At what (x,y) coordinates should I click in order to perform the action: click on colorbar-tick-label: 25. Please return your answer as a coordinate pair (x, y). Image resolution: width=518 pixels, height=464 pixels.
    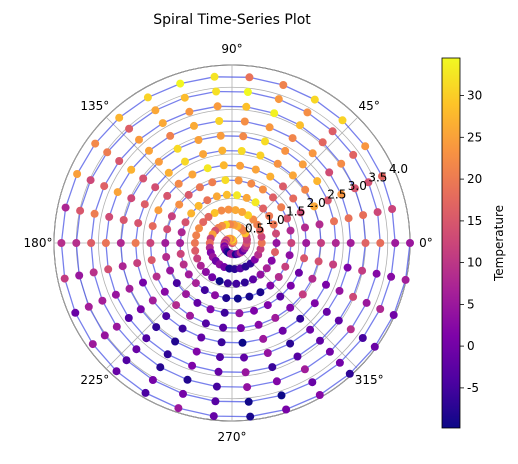
    Looking at the image, I should click on (474, 137).